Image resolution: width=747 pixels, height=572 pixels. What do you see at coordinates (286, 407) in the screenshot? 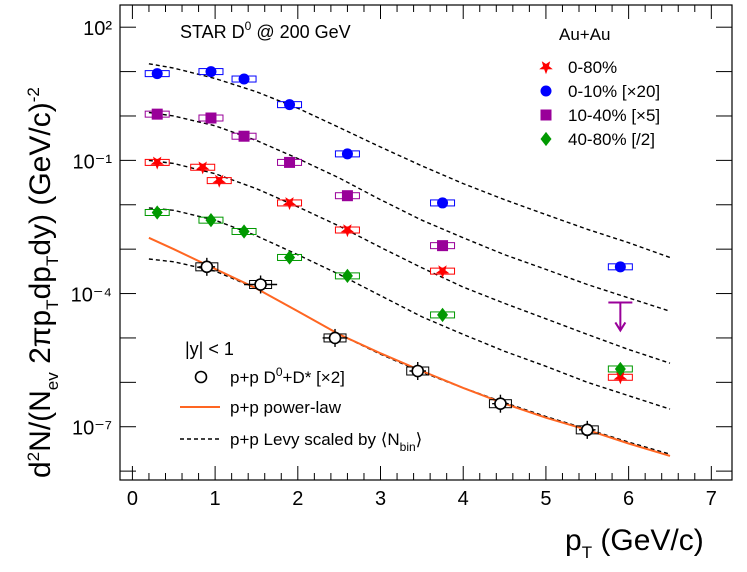
I see `legend-label-pp-powerlaw: p+p power-law` at bounding box center [286, 407].